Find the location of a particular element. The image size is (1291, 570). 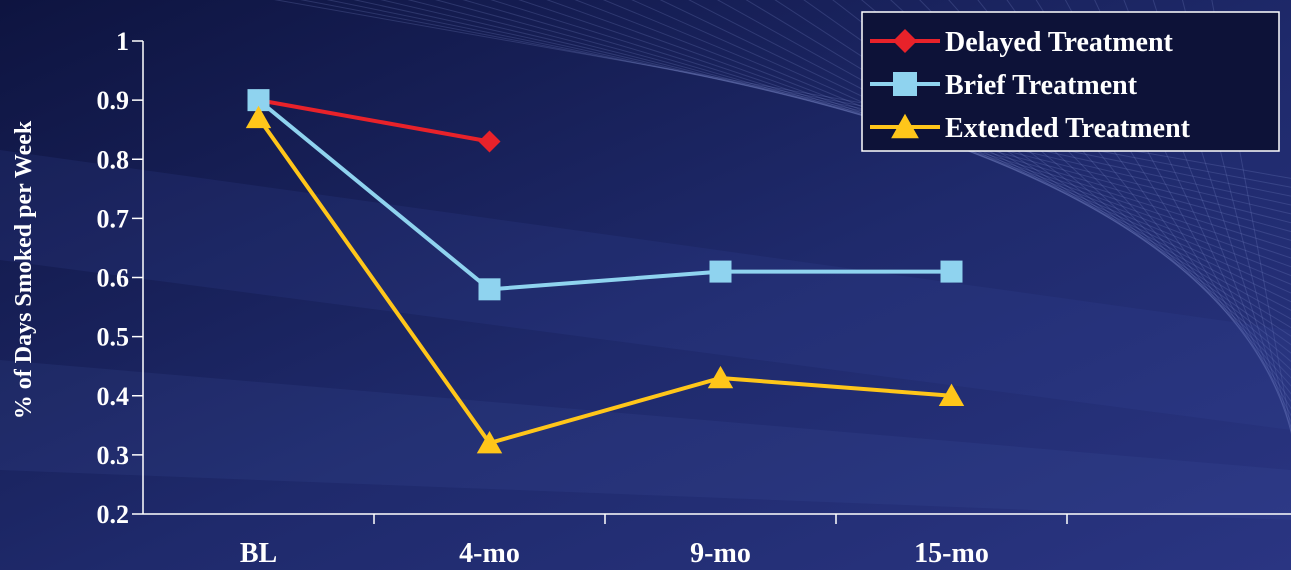

y-tick-label: 0.7 is located at coordinates (113, 218).